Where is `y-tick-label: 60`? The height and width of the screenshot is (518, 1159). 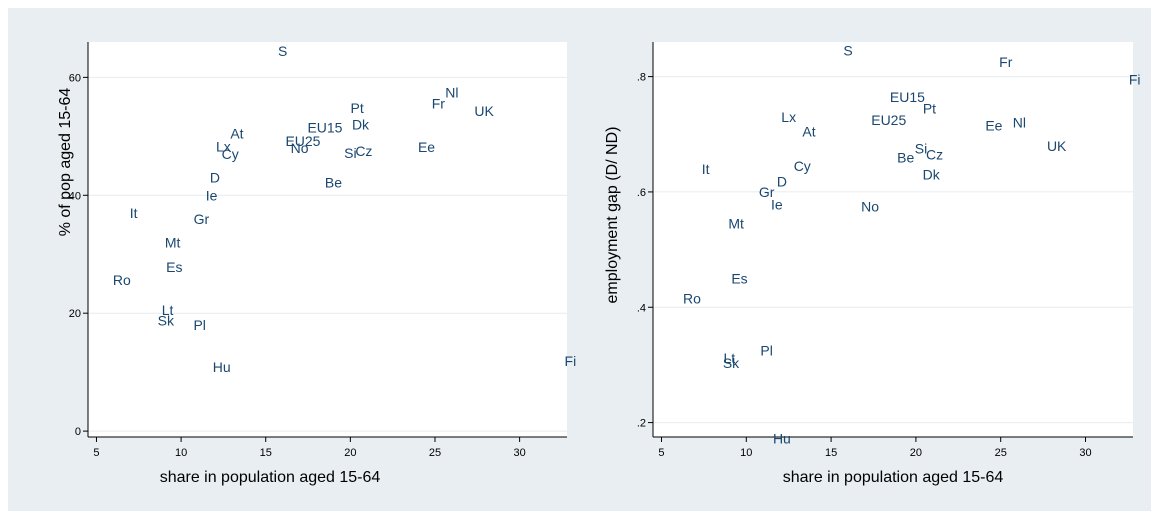 y-tick-label: 60 is located at coordinates (75, 78).